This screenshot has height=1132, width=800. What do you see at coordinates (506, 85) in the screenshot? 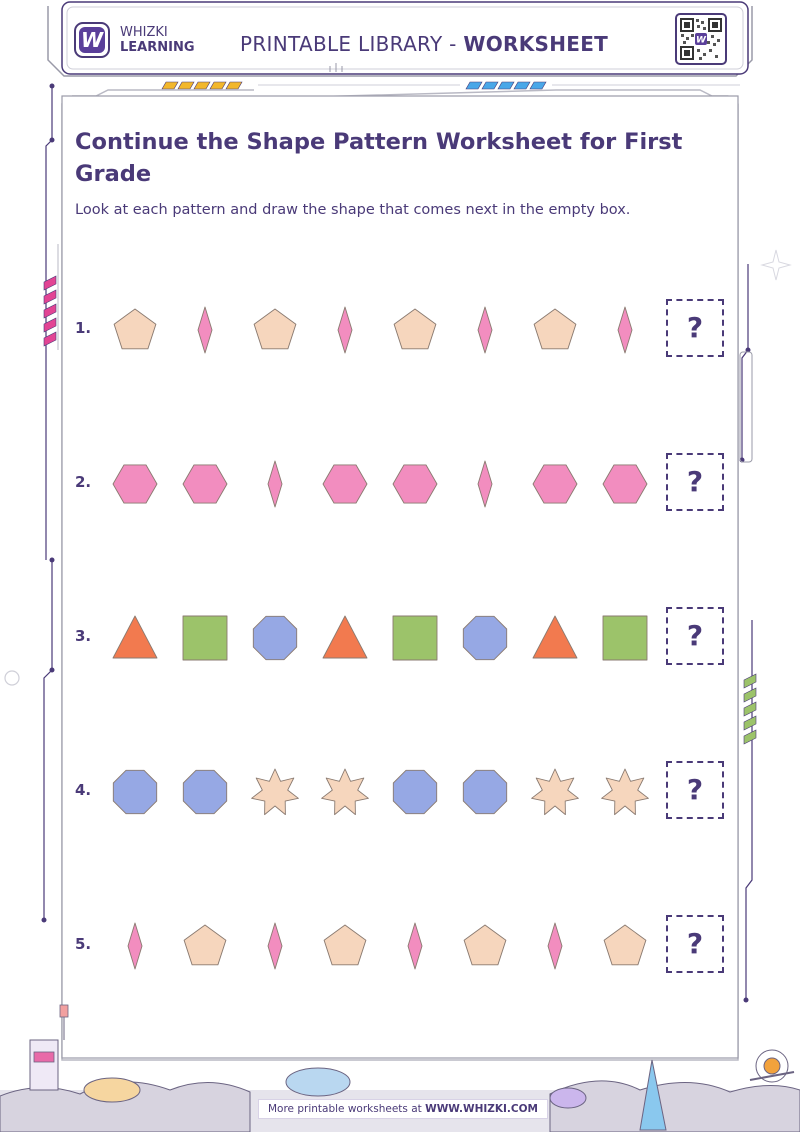
I see `blue-stripes` at bounding box center [506, 85].